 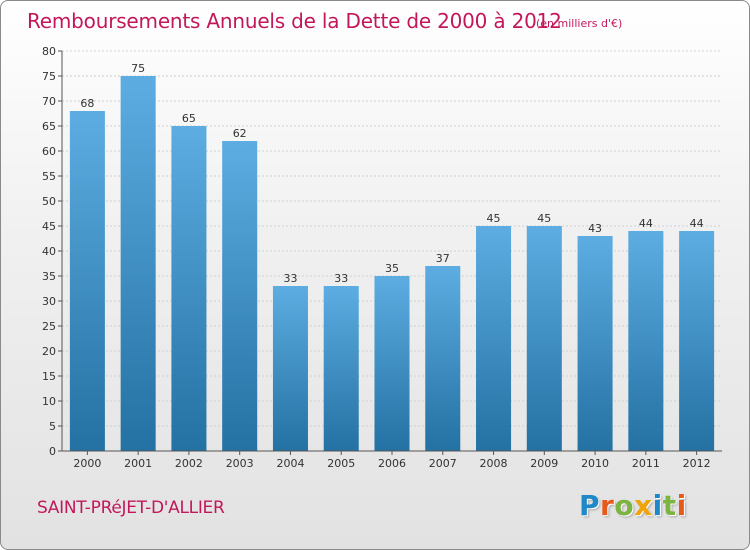 I want to click on x-tick-label: 2006, so click(x=392, y=463).